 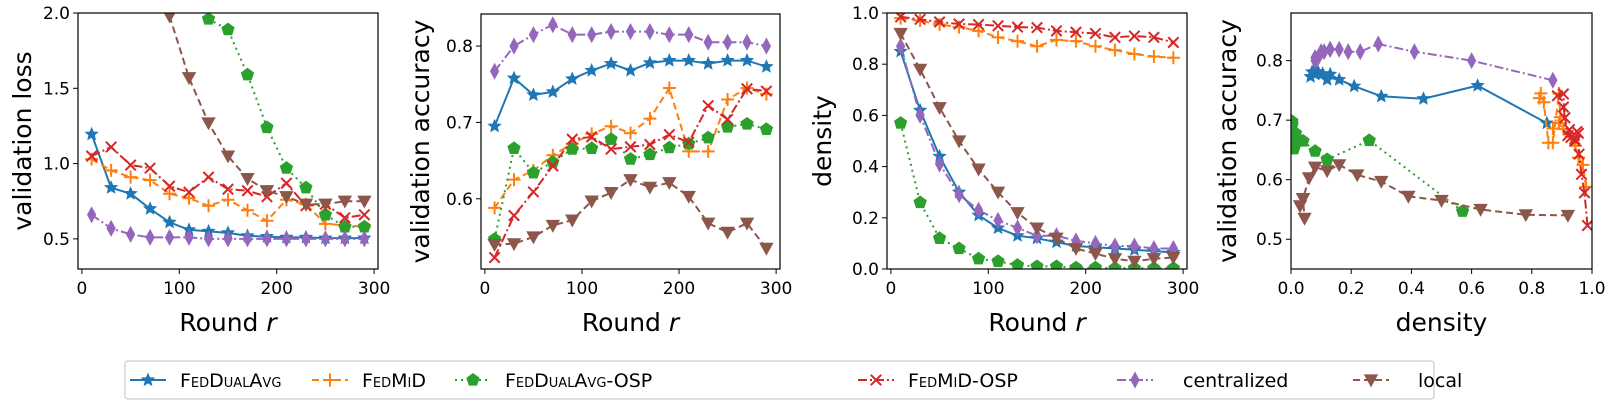 What do you see at coordinates (230, 381) in the screenshot?
I see `legend-label: FedDualAvg` at bounding box center [230, 381].